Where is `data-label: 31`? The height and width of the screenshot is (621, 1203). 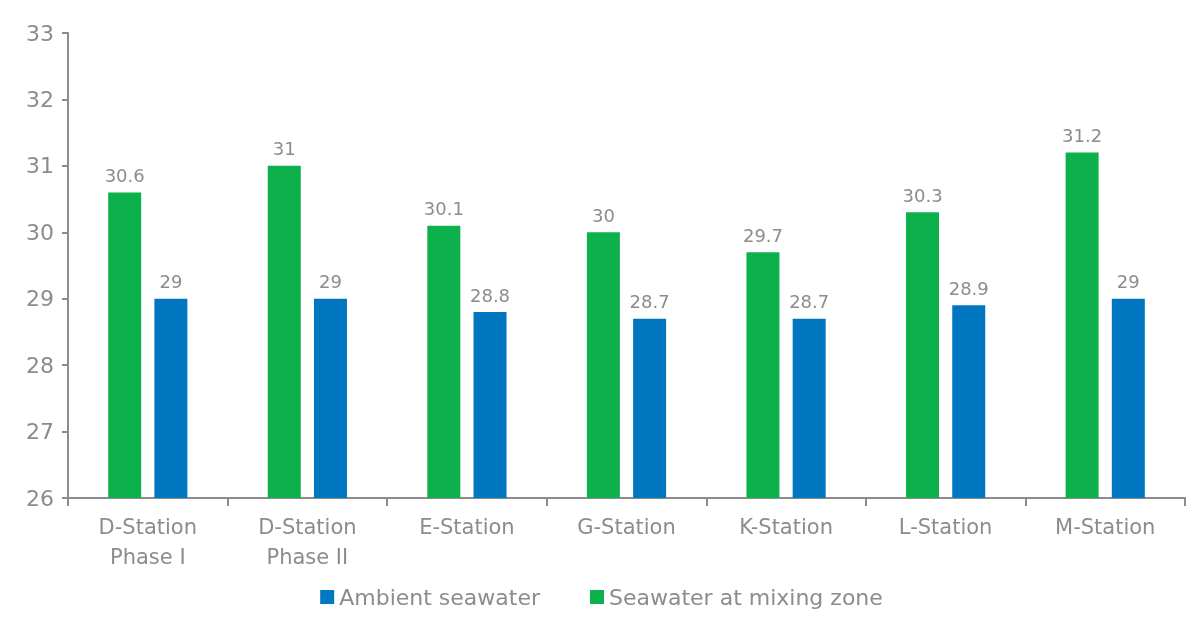 data-label: 31 is located at coordinates (284, 149).